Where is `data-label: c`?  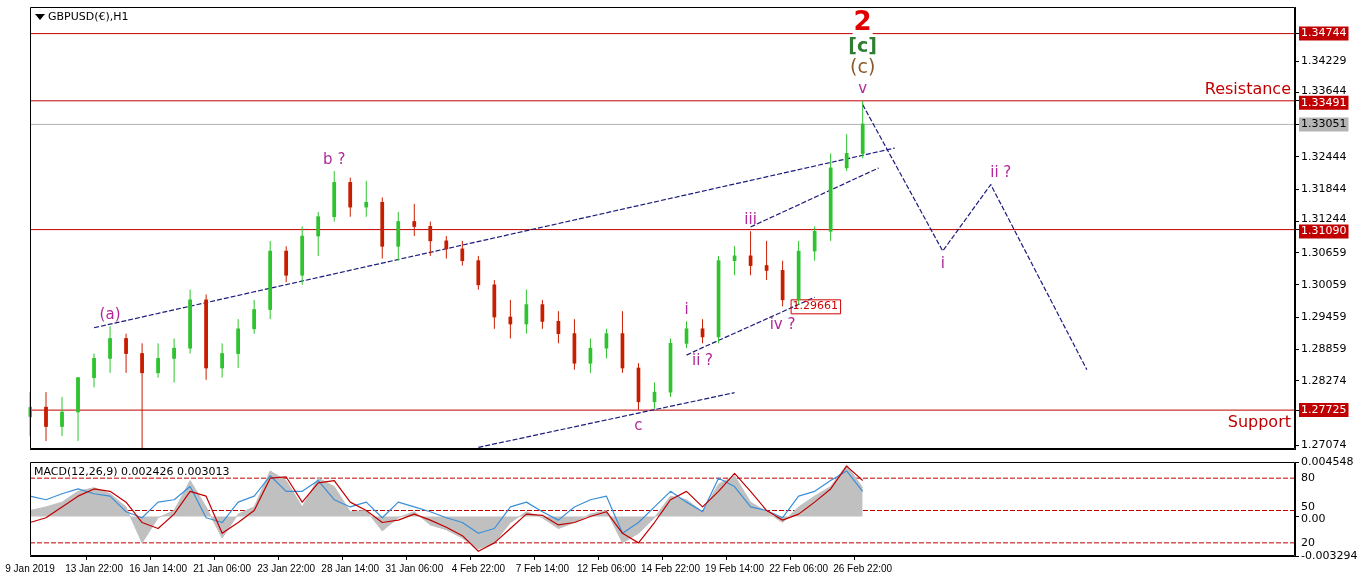 data-label: c is located at coordinates (638, 425).